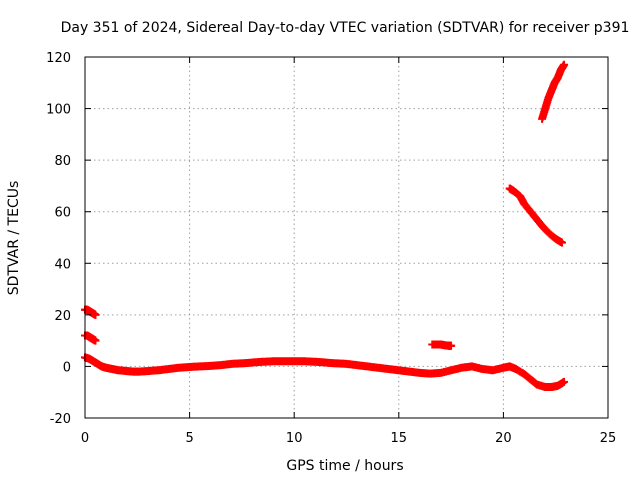  Describe the element at coordinates (14, 238) in the screenshot. I see `y-axis-label: SDTVAR / TECUs` at that location.